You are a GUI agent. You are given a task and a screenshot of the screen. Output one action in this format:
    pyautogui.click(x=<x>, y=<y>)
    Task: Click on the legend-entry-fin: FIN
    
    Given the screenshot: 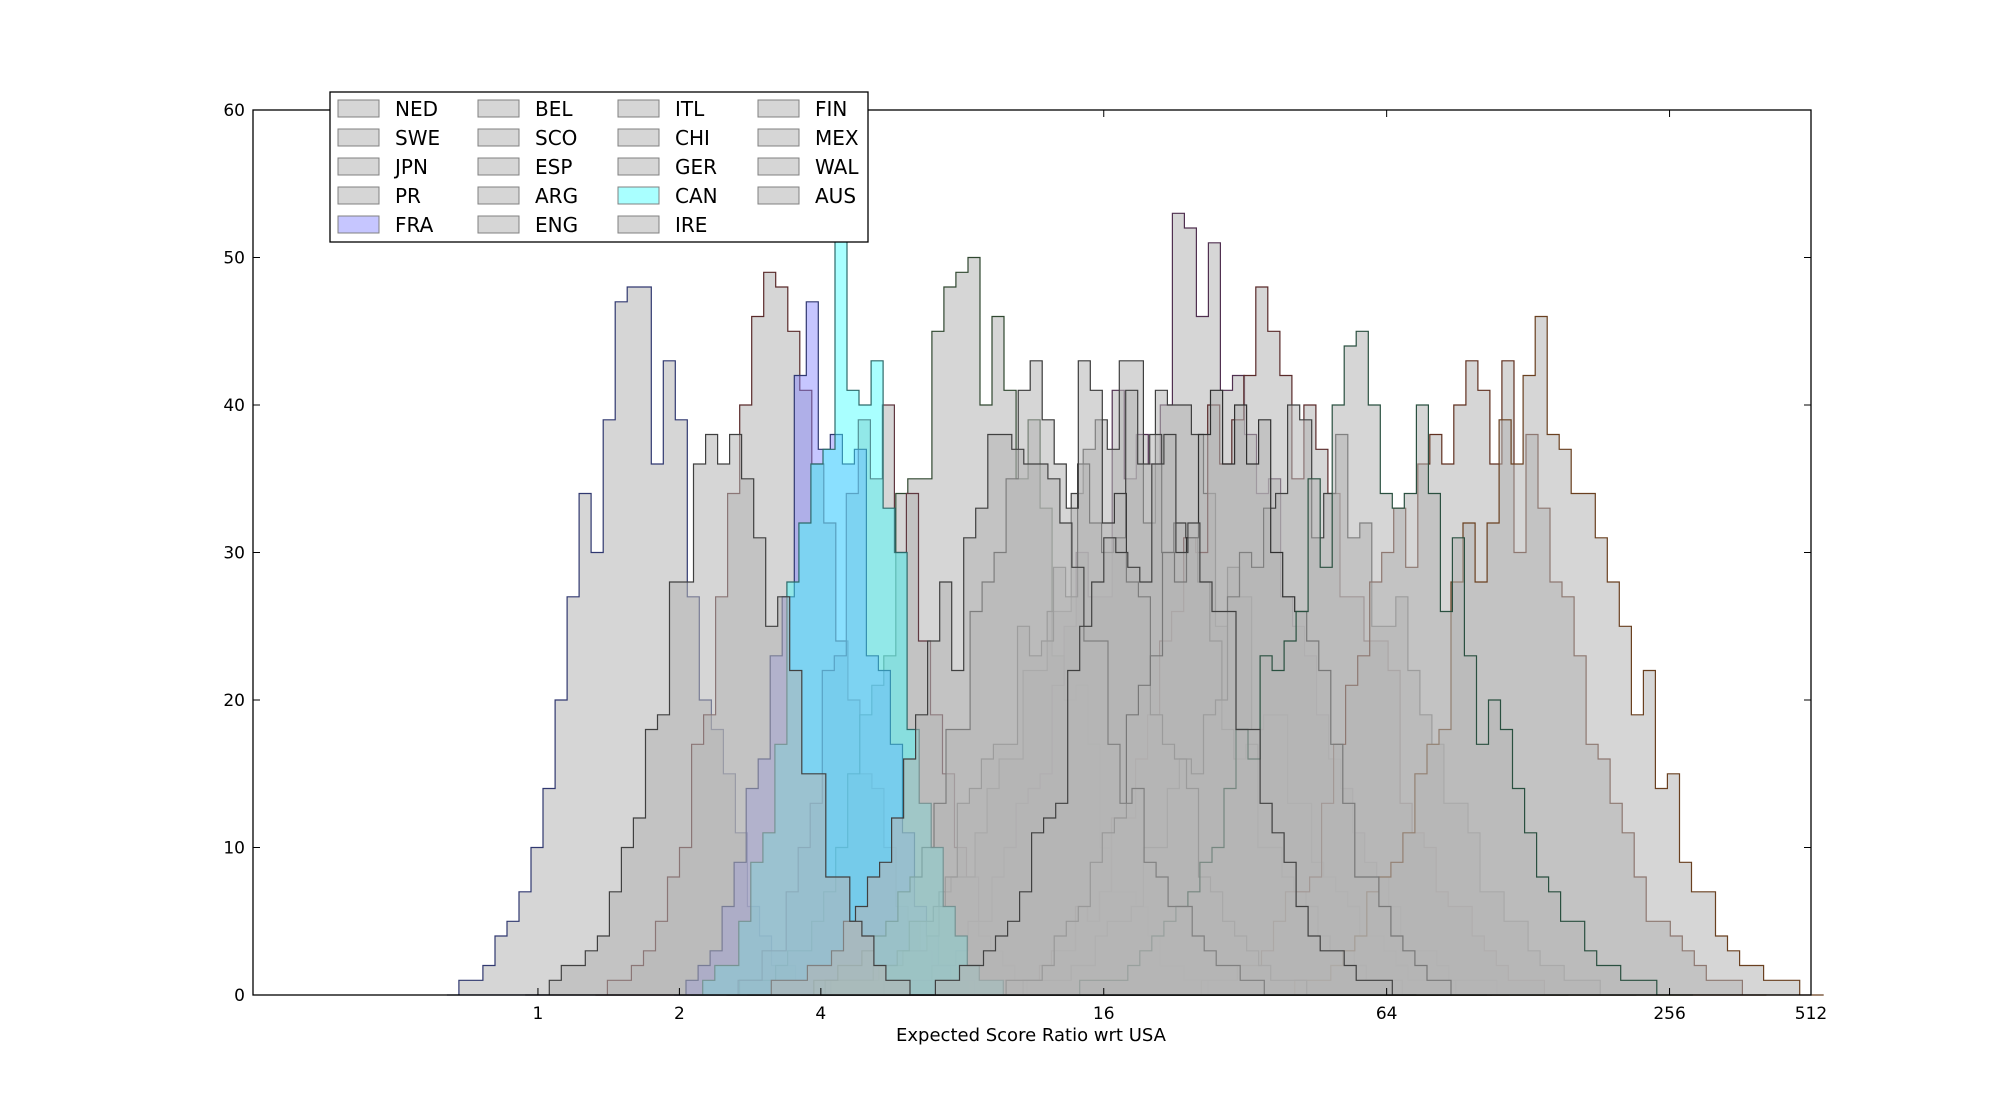 What is the action you would take?
    pyautogui.click(x=802, y=109)
    